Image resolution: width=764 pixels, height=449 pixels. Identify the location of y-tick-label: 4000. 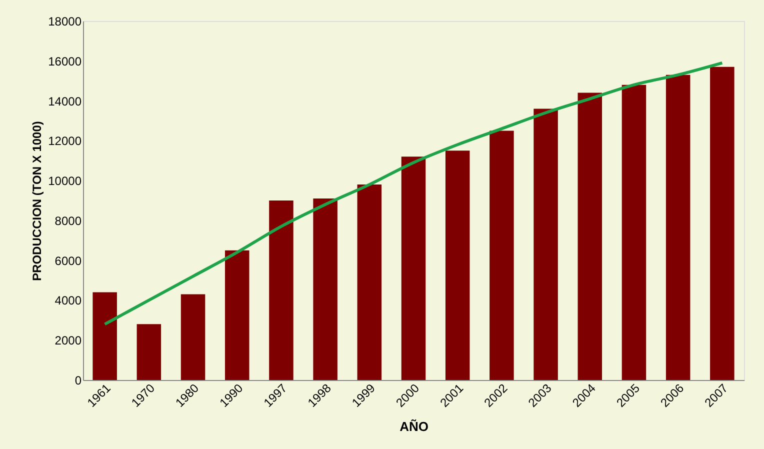
(68, 301).